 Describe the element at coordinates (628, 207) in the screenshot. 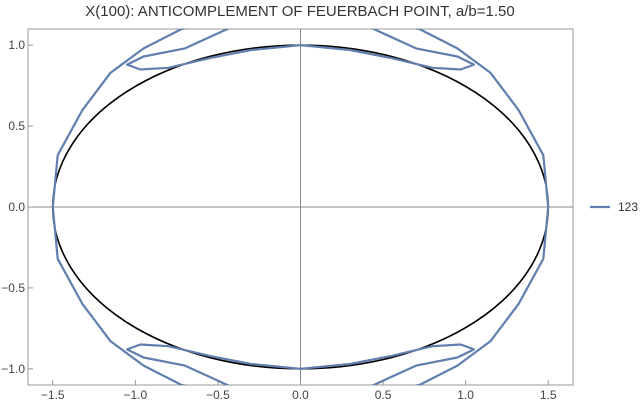

I see `legend-label: 123` at that location.